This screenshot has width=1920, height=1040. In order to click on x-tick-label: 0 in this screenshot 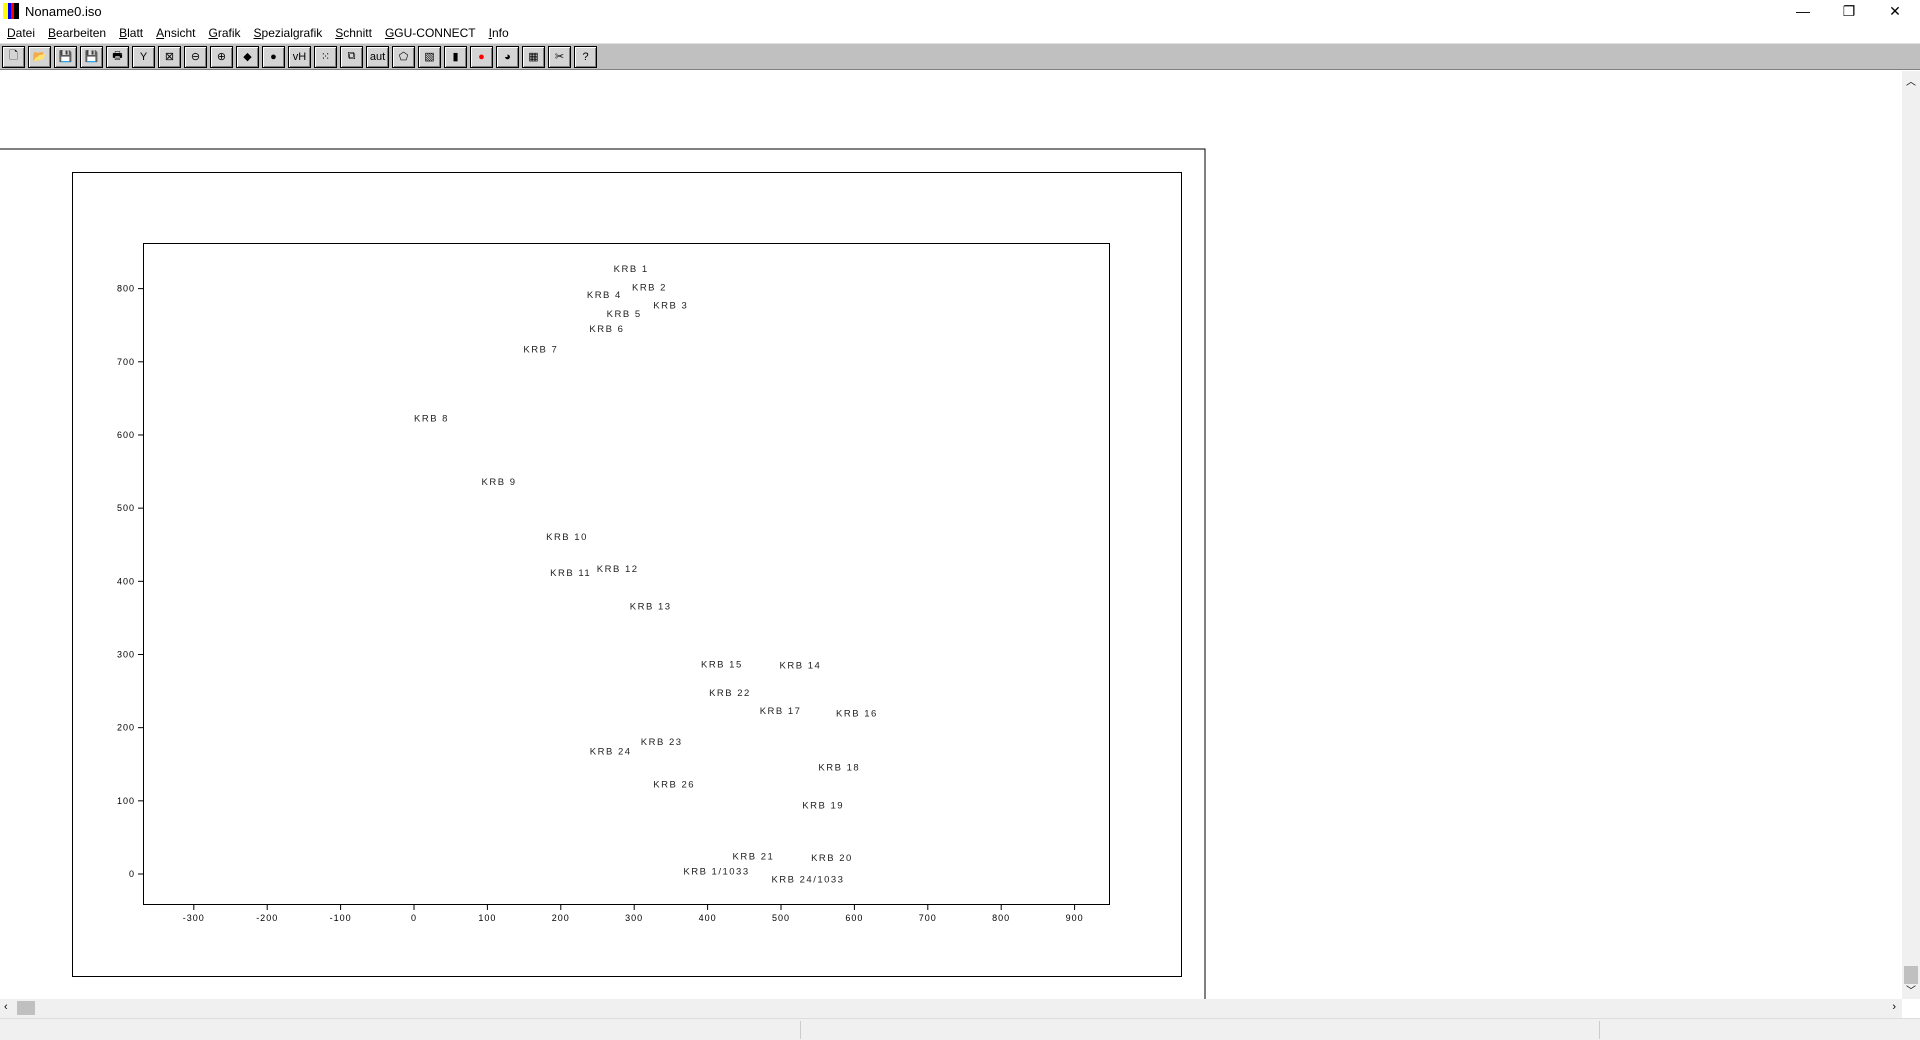, I will do `click(414, 918)`.